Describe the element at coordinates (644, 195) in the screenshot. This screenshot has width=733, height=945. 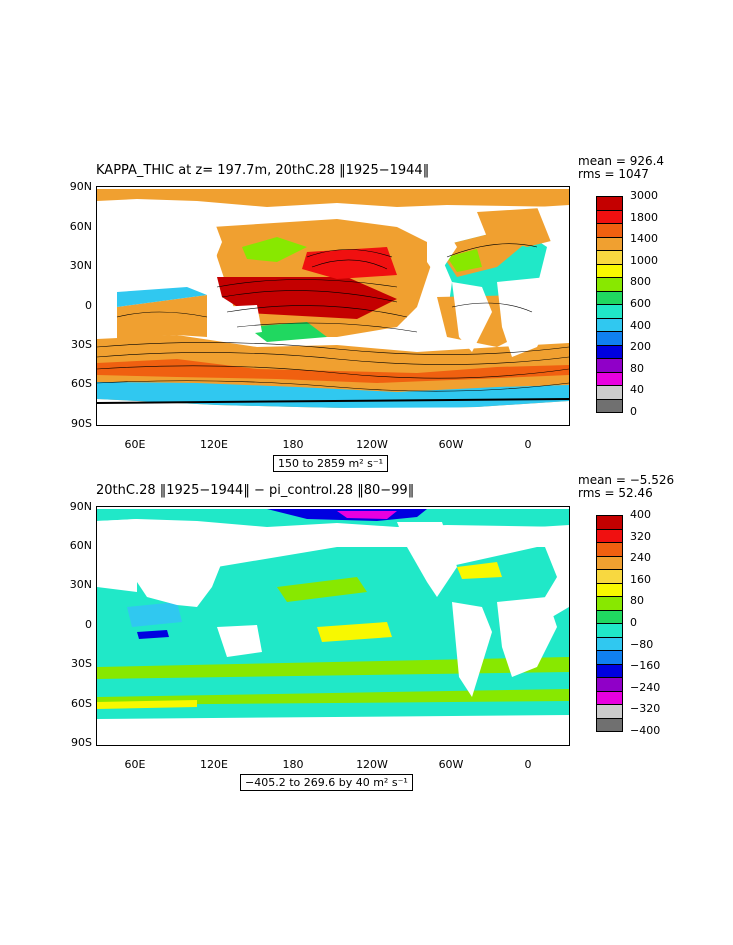
I see `panel1-legend-label: 3000` at that location.